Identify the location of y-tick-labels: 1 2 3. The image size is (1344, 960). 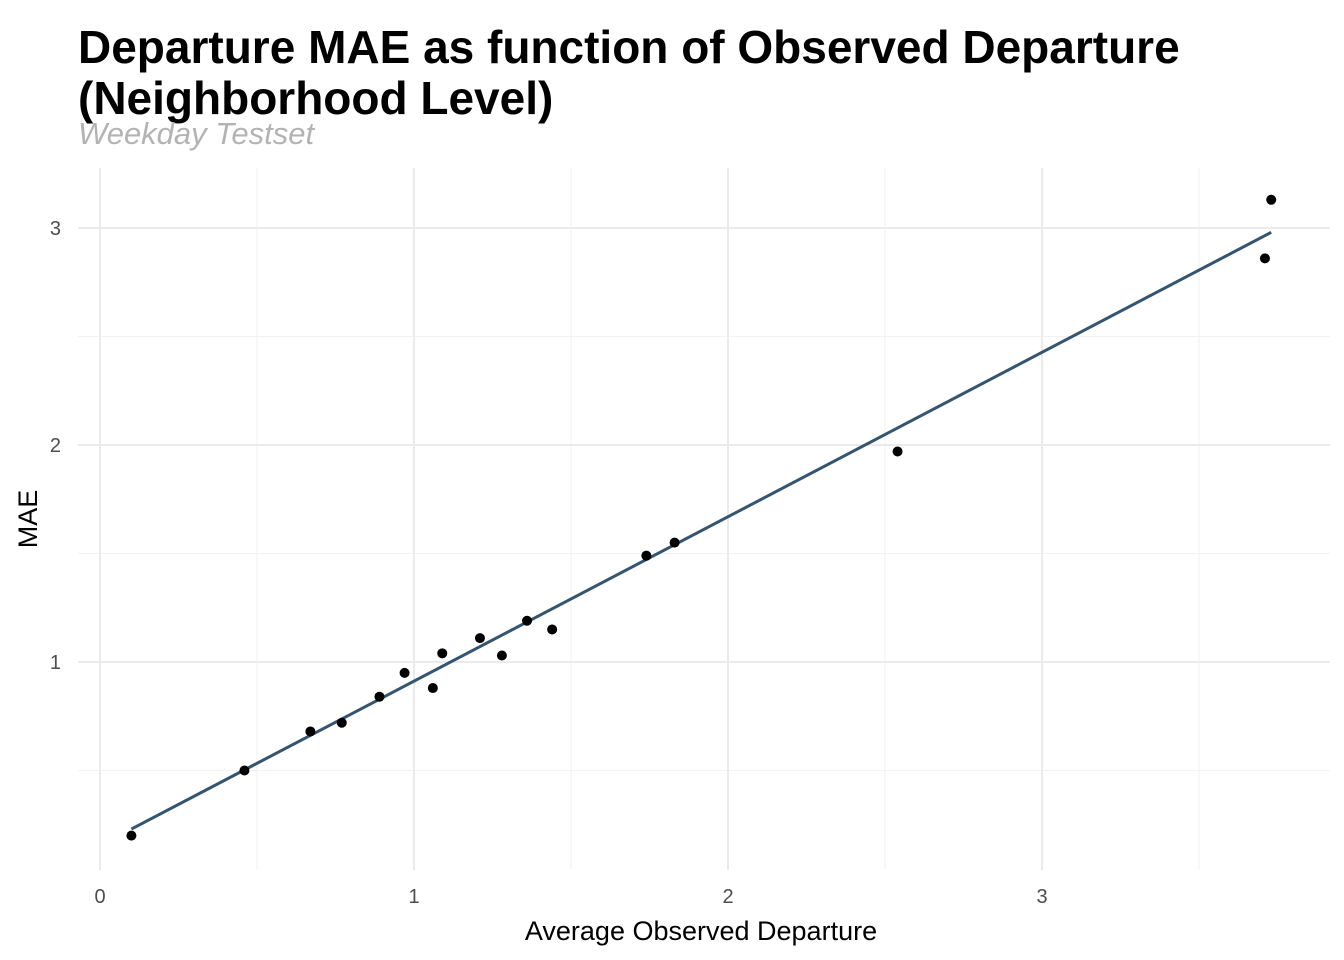
(55, 446).